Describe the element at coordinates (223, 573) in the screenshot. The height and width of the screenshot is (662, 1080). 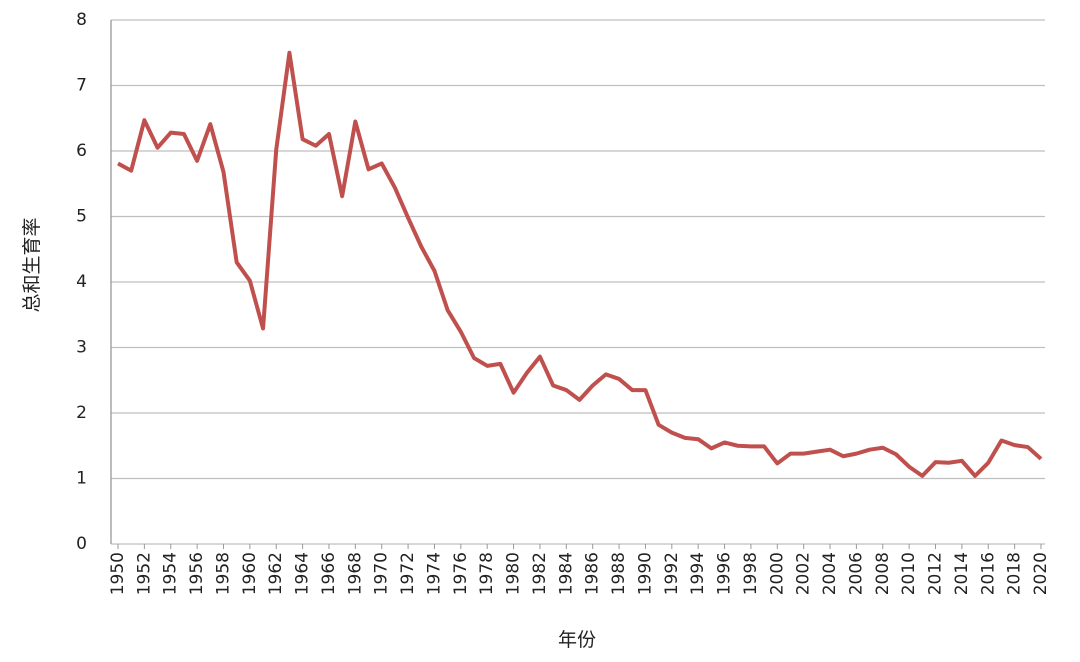
I see `x-tick-label: 1958` at that location.